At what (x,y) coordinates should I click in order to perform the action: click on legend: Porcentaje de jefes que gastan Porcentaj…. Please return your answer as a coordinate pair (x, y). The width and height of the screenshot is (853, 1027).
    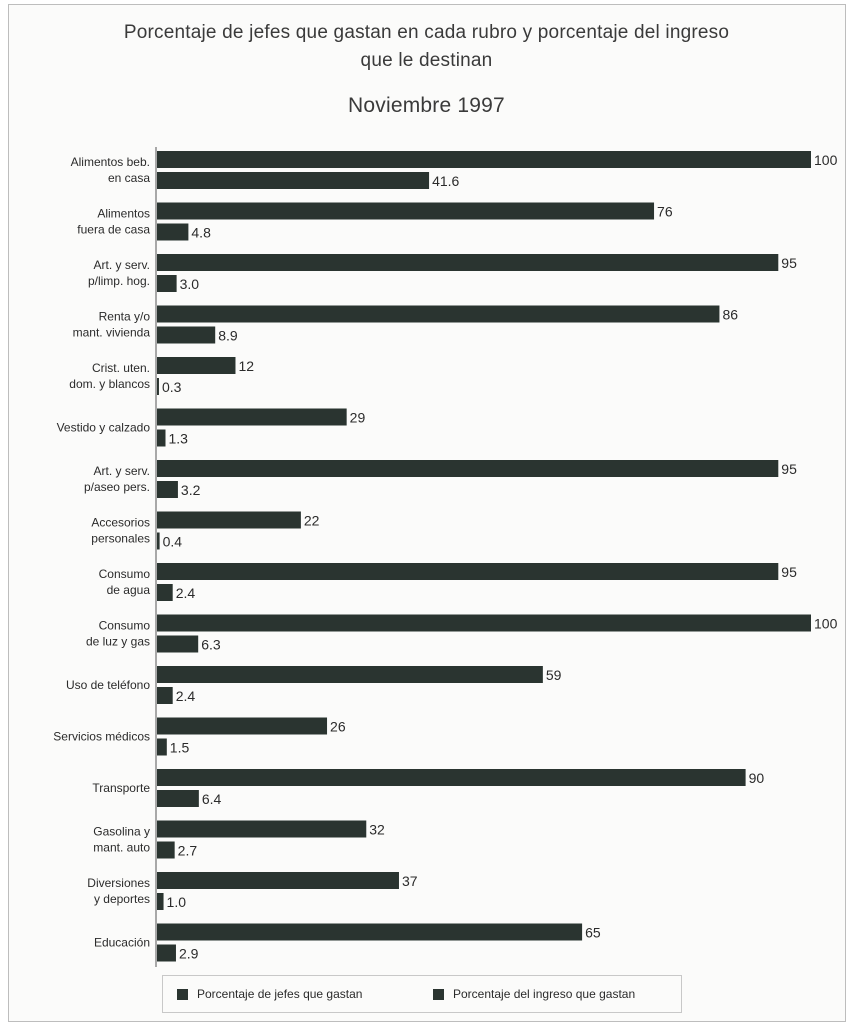
    Looking at the image, I should click on (422, 994).